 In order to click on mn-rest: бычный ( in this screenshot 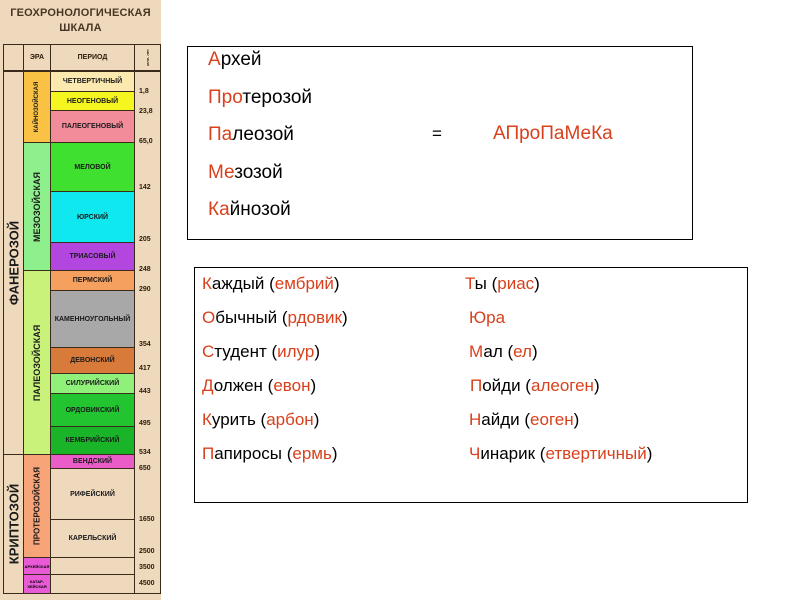, I will do `click(251, 317)`.